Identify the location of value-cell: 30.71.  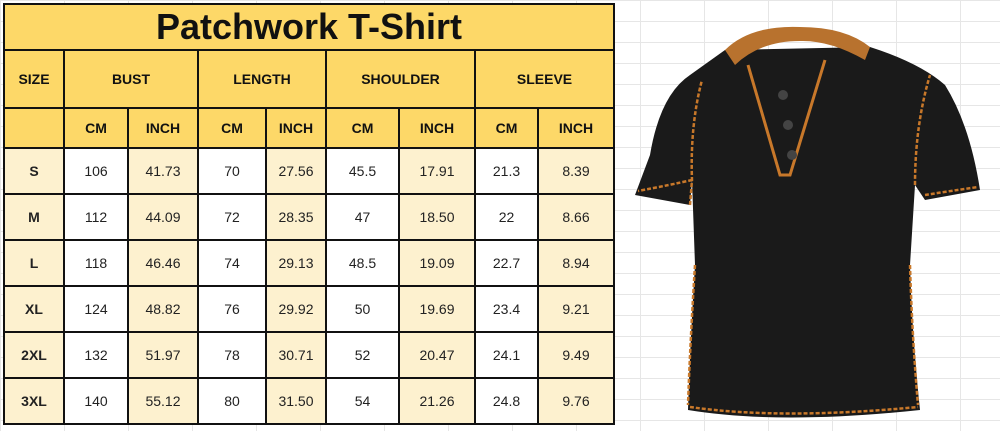
(296, 355).